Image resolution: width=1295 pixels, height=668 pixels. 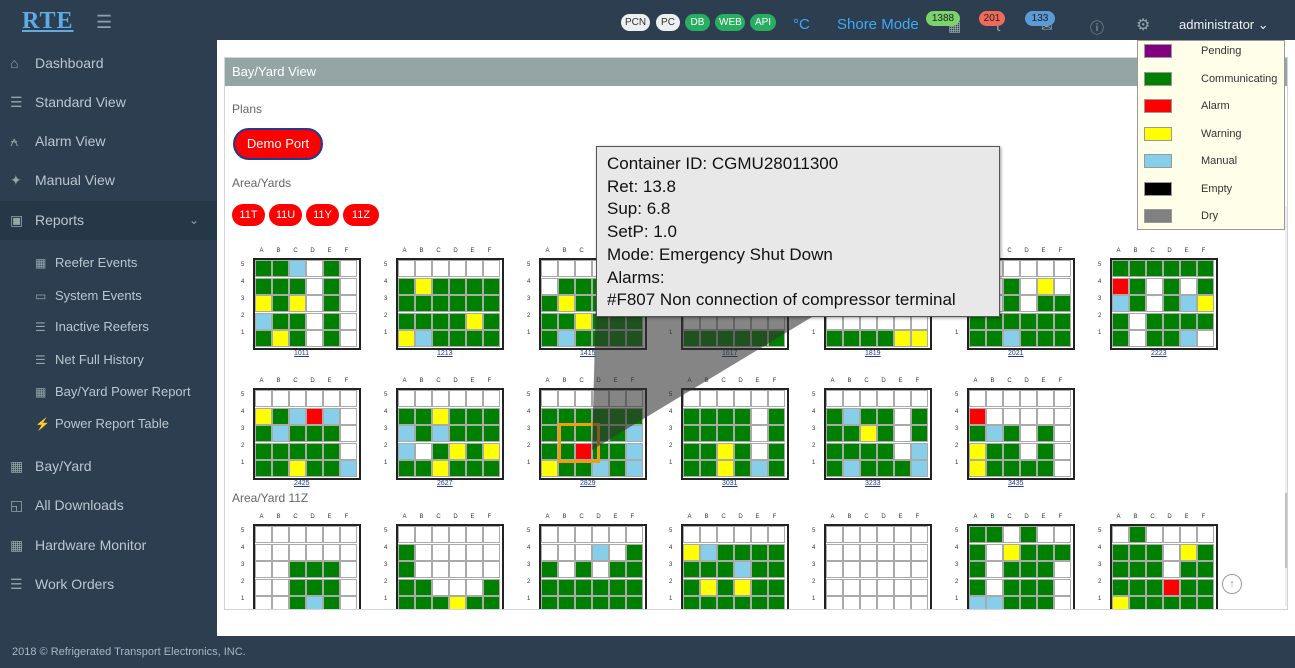 What do you see at coordinates (104, 22) in the screenshot?
I see `menu-toggle-icon: ☰` at bounding box center [104, 22].